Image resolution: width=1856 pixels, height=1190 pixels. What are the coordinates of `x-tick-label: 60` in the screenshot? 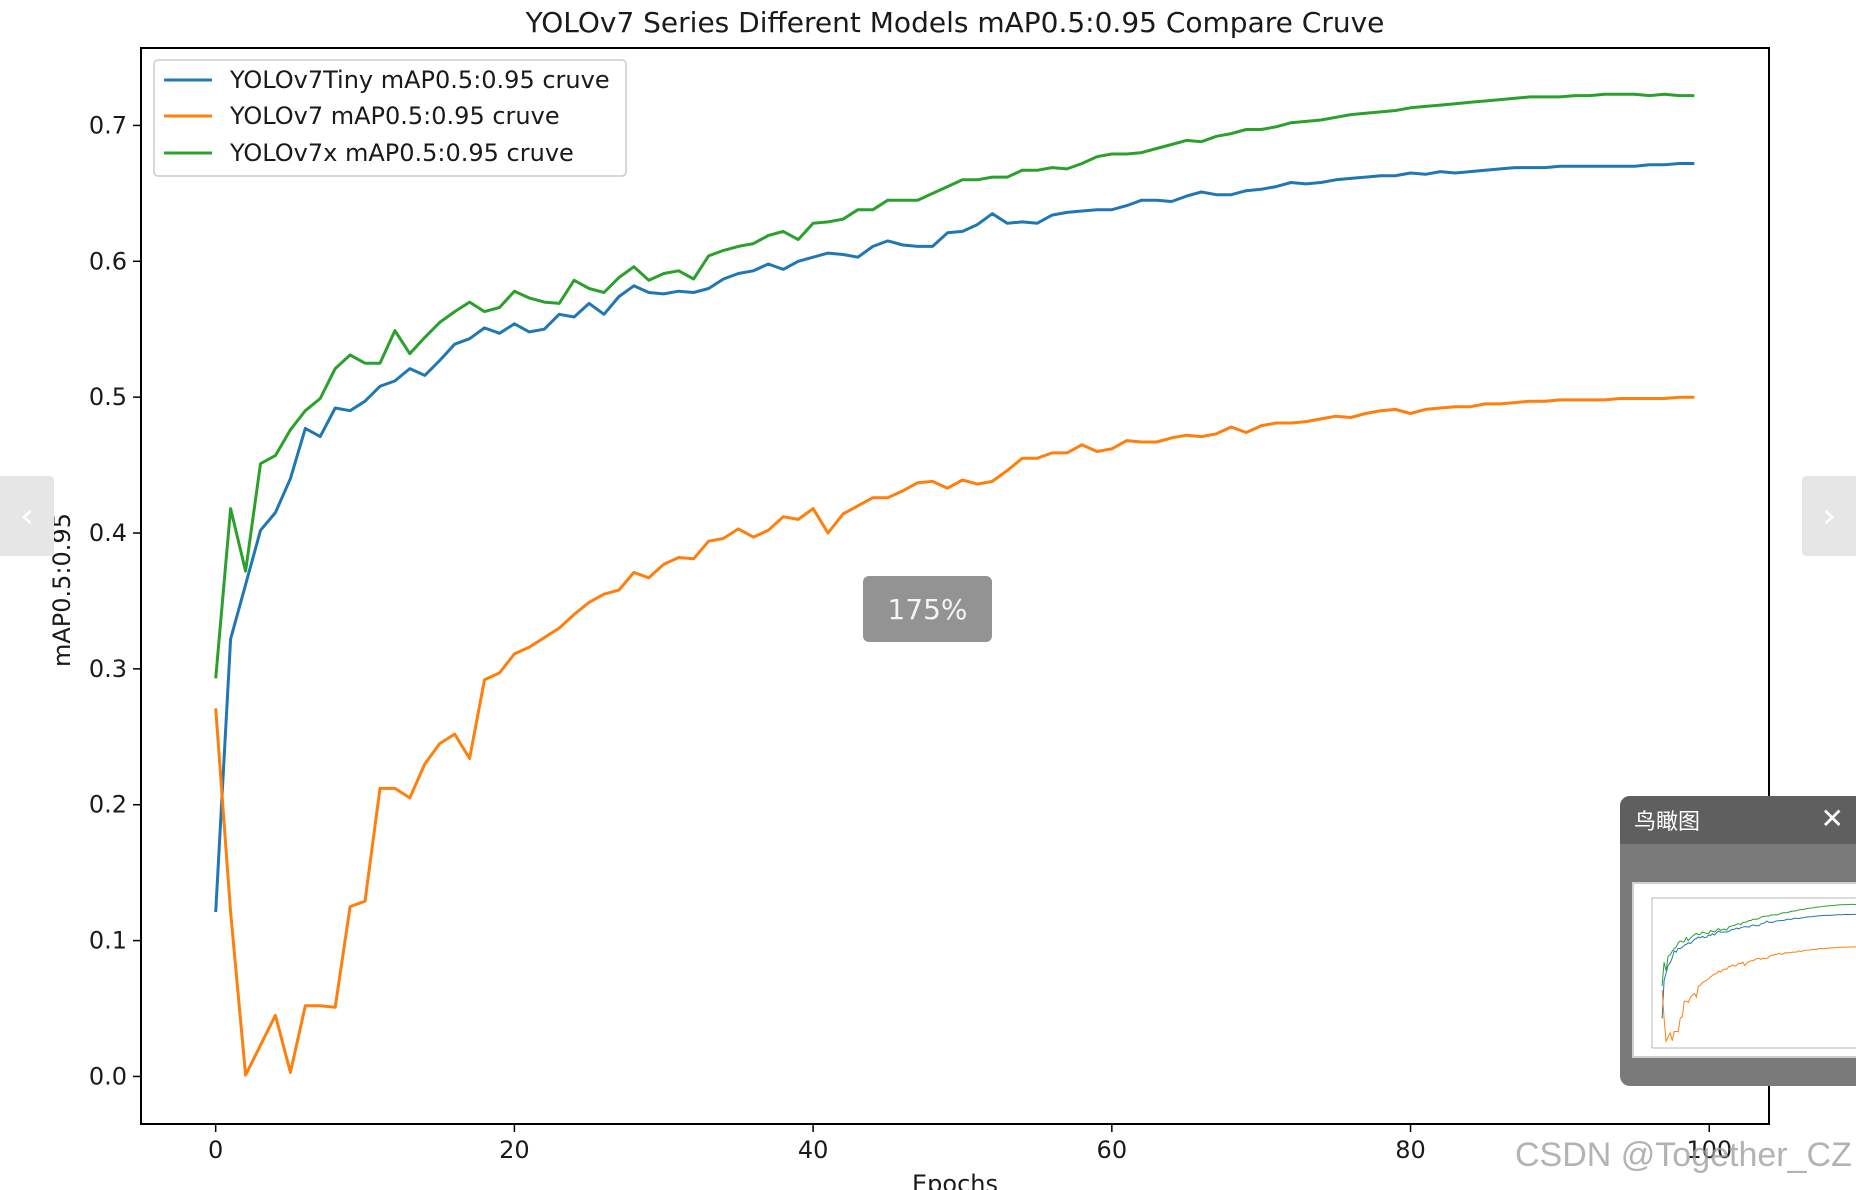 It's located at (1112, 1150).